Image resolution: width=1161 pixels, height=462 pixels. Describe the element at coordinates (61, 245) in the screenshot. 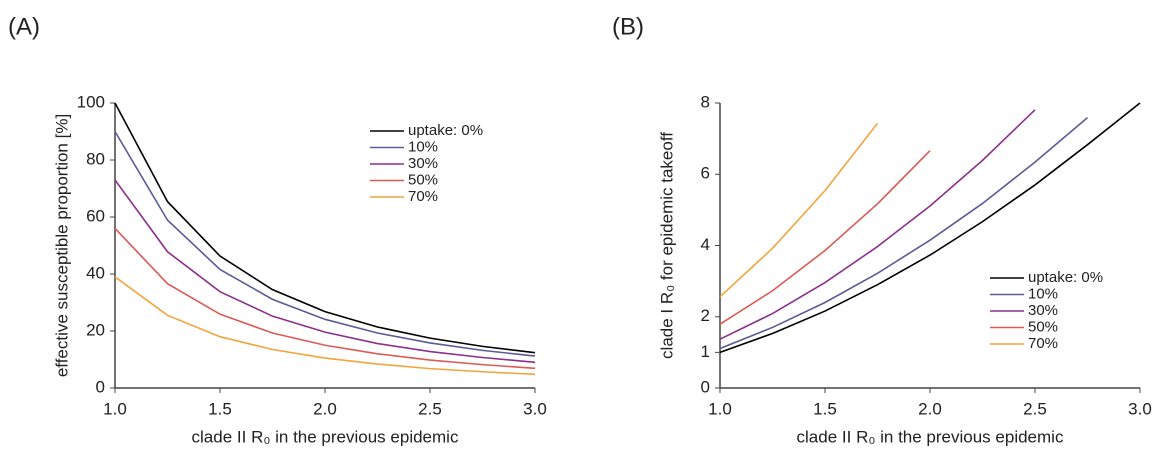

I see `y-axis-label: effective susceptible proportion [%]` at that location.